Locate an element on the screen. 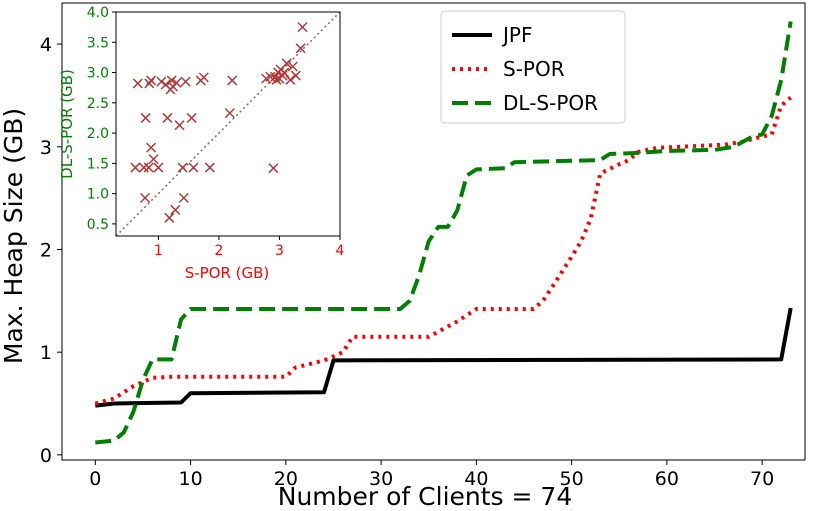 The width and height of the screenshot is (814, 511). legend-box is located at coordinates (533, 67).